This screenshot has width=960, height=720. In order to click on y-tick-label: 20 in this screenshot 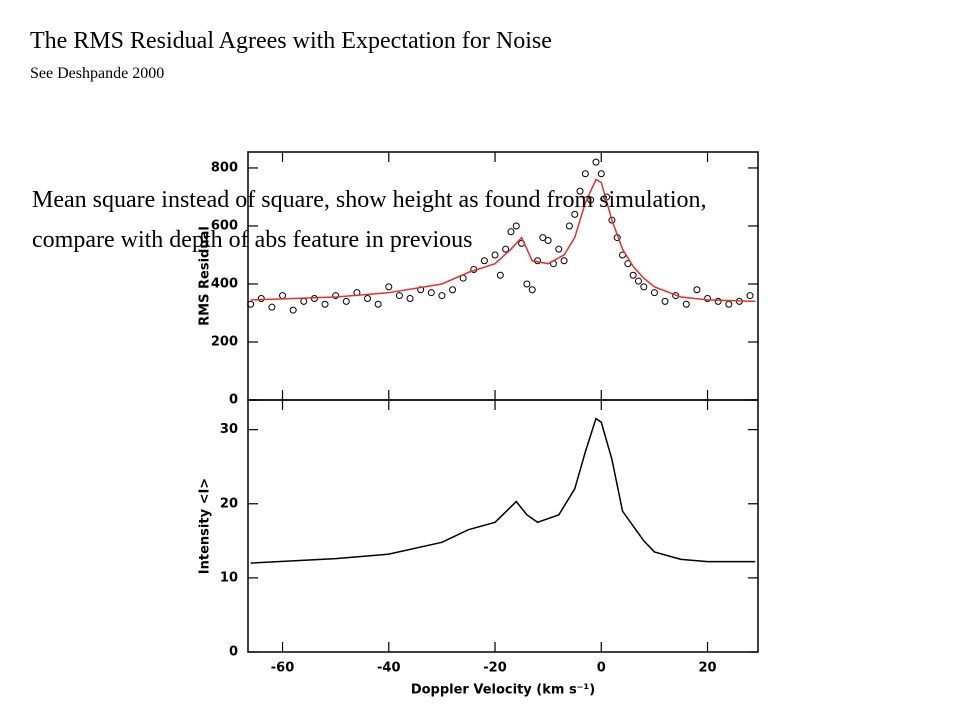, I will do `click(229, 503)`.